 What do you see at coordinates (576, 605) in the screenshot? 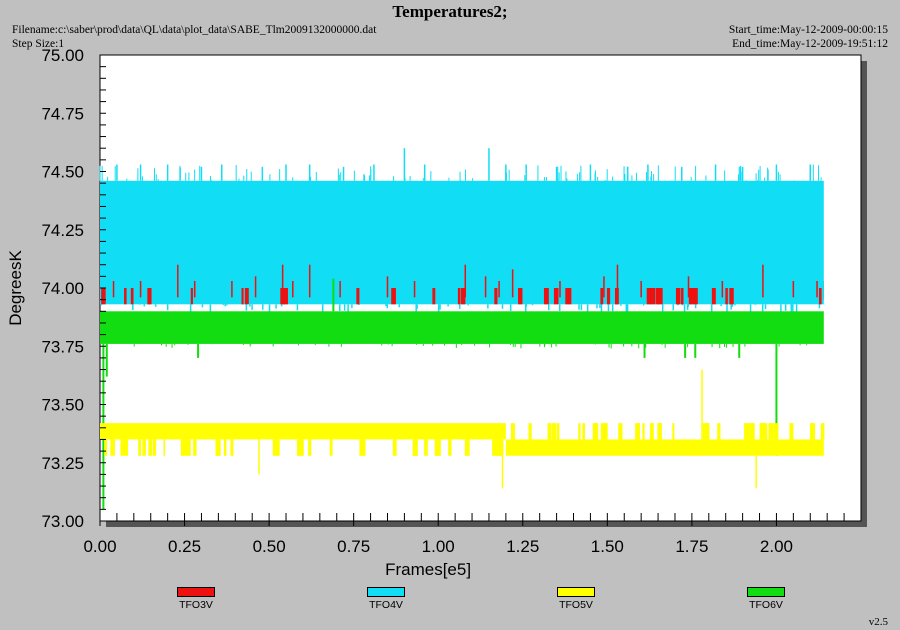
I see `legend-label-tfo5v: TFO5V` at bounding box center [576, 605].